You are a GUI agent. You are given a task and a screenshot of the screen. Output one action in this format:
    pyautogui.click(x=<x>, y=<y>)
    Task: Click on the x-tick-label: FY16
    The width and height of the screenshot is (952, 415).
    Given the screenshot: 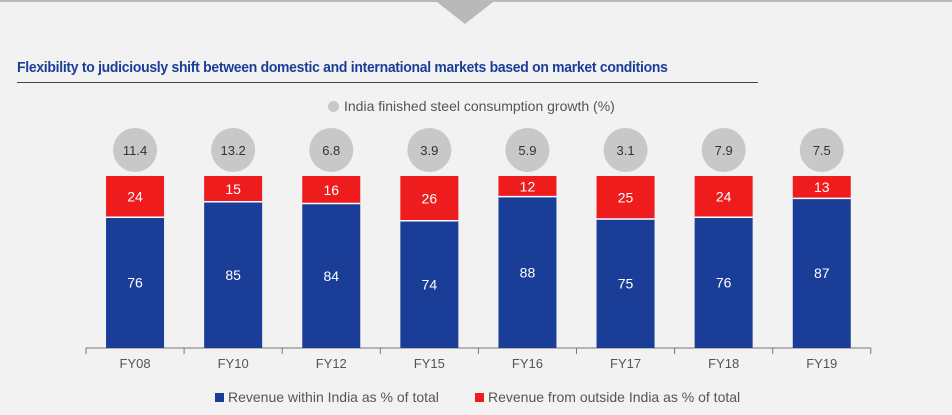 What is the action you would take?
    pyautogui.click(x=527, y=363)
    